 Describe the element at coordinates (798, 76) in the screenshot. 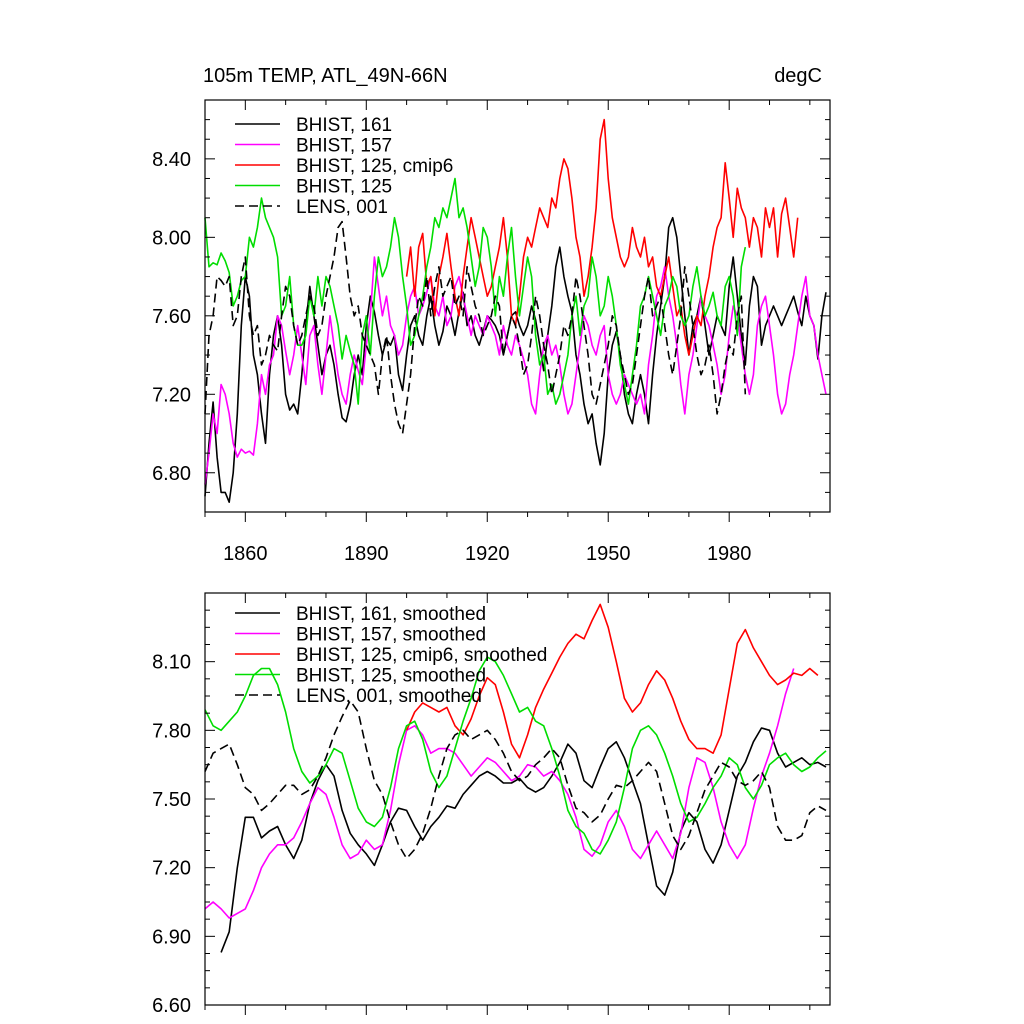

I see `units-label: degC` at that location.